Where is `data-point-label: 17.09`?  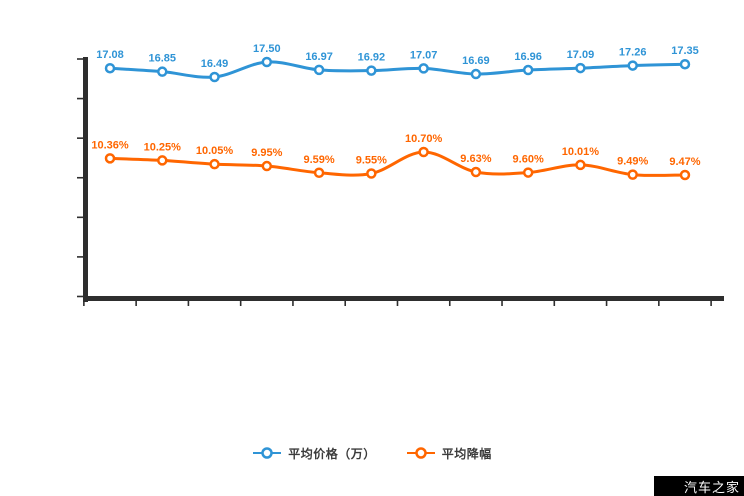 data-point-label: 17.09 is located at coordinates (581, 55).